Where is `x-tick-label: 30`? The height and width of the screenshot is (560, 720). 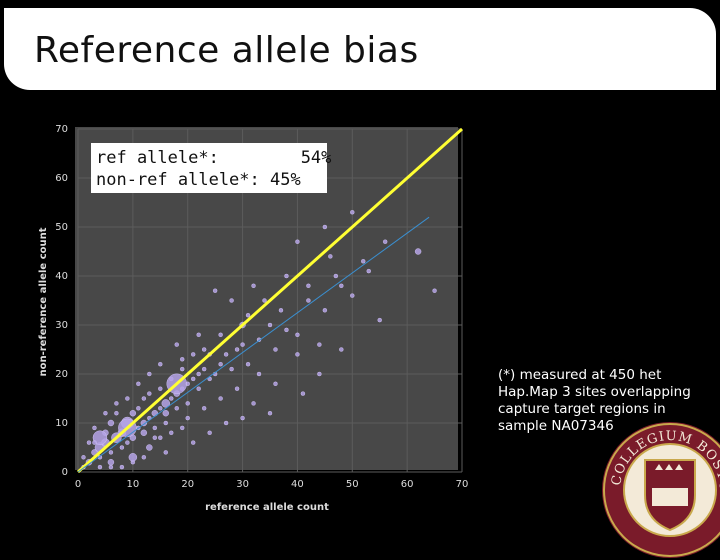
x-tick-label: 30 is located at coordinates (242, 484).